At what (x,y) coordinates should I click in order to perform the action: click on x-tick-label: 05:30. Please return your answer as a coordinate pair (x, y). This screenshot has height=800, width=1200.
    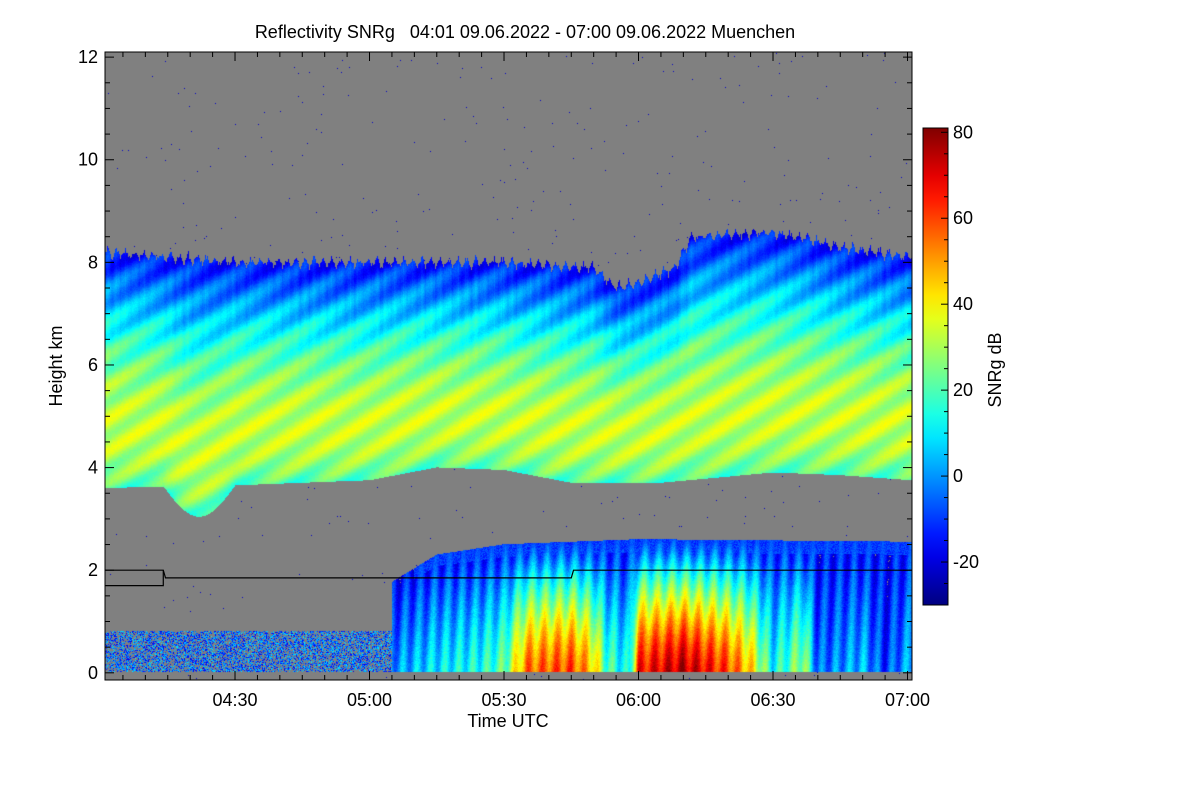
    Looking at the image, I should click on (503, 700).